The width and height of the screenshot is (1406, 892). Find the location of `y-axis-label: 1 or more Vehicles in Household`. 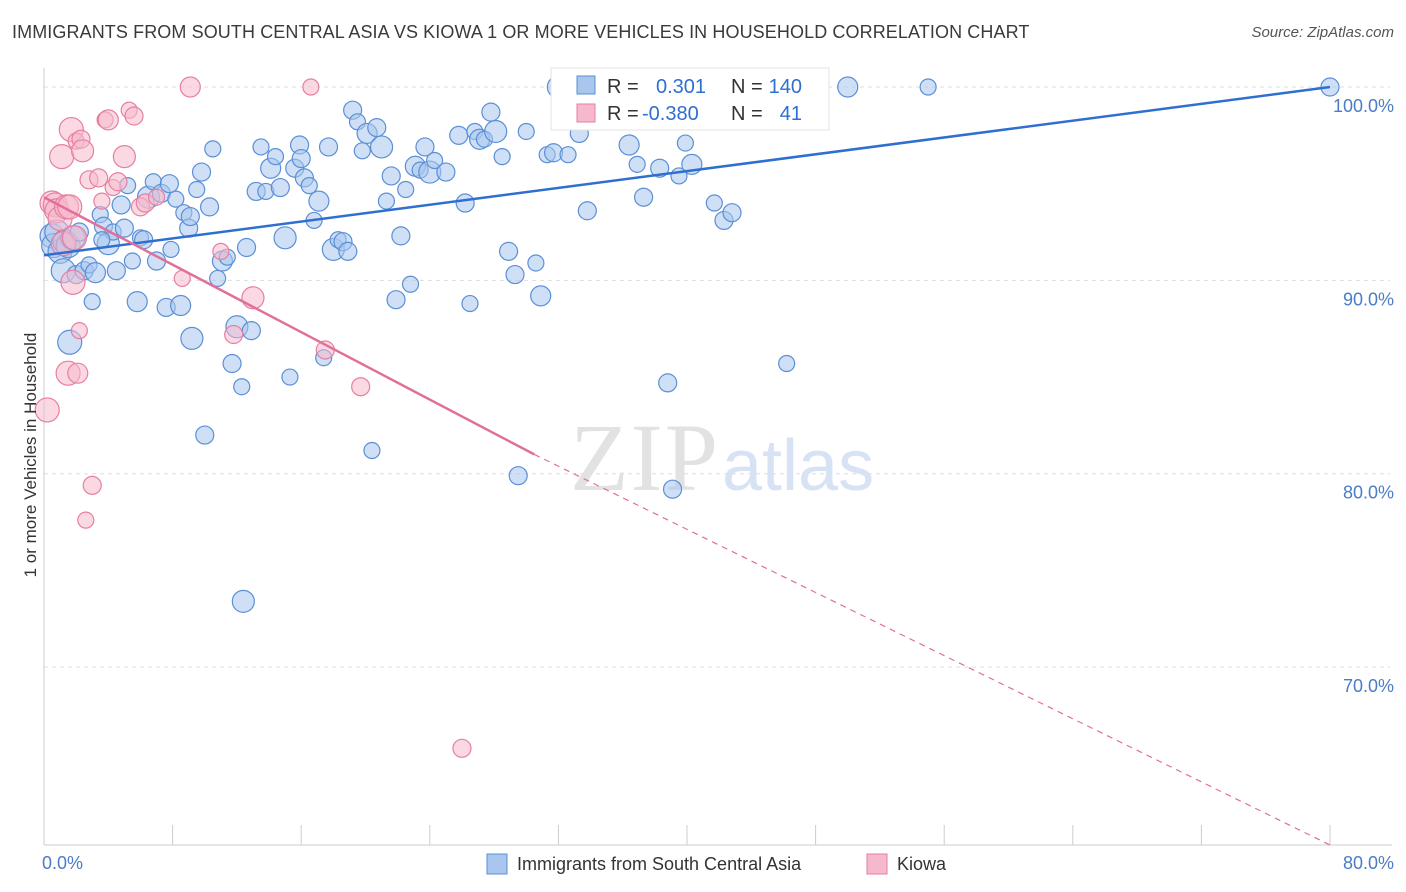

y-axis-label: 1 or more Vehicles in Household is located at coordinates (30, 455).